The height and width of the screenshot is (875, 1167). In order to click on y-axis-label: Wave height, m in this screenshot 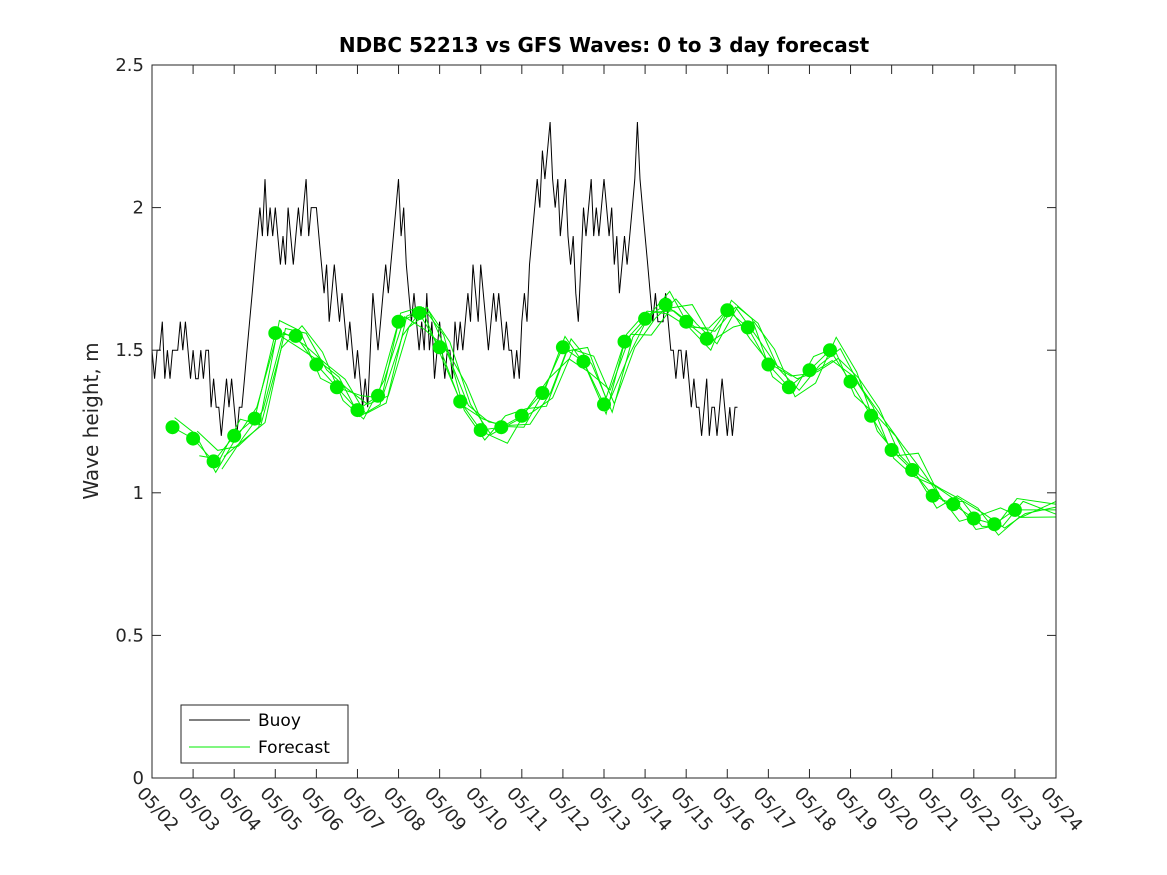, I will do `click(91, 420)`.